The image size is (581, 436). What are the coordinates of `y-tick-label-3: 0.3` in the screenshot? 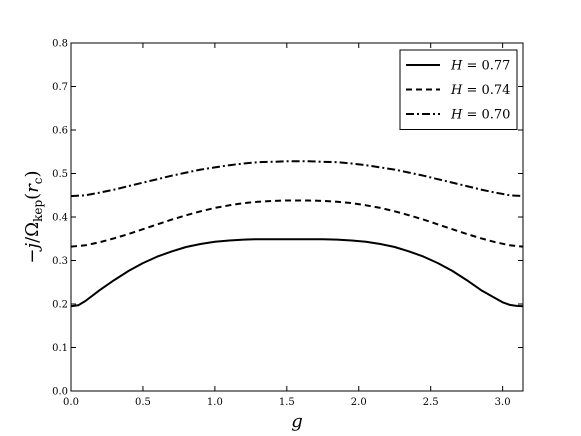 It's located at (60, 261).